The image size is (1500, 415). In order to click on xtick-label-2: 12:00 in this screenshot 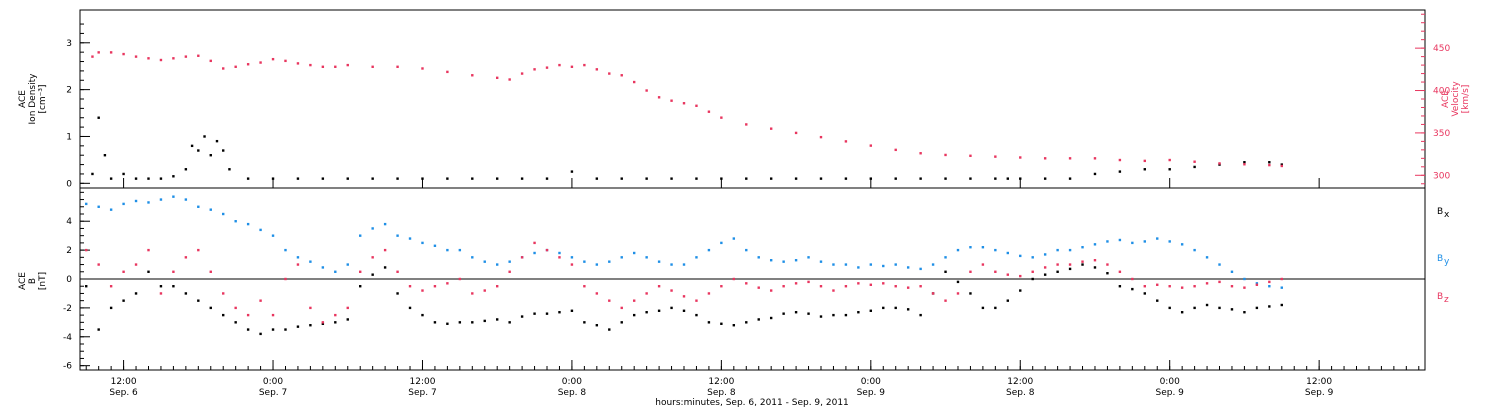, I will do `click(423, 382)`.